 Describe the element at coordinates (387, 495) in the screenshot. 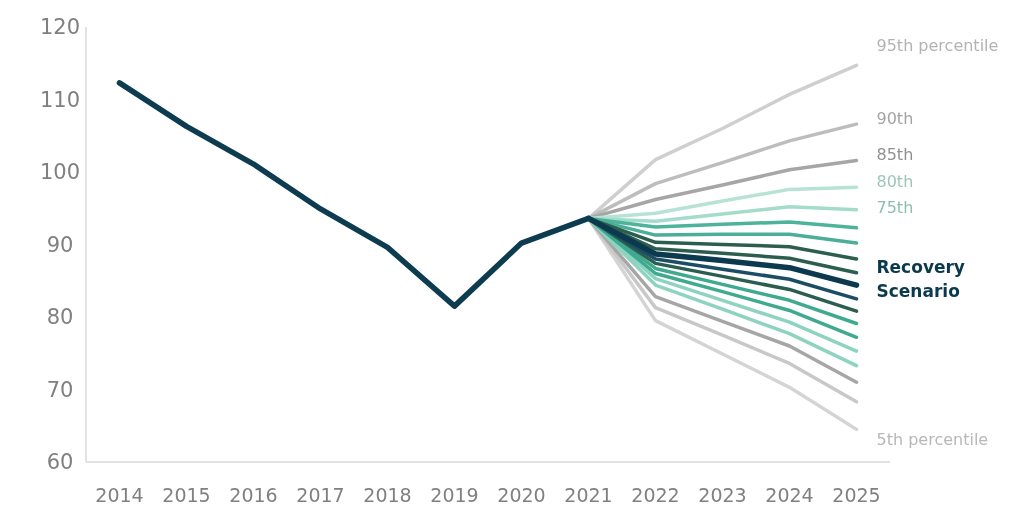

I see `x-tick-label: 2018` at that location.